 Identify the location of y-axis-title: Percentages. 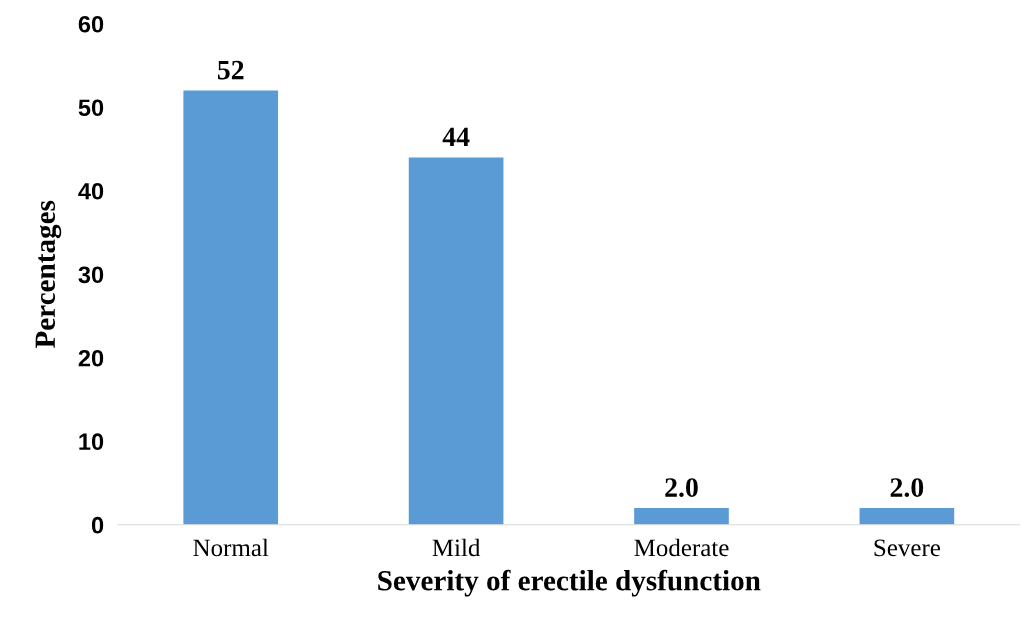
(48, 274).